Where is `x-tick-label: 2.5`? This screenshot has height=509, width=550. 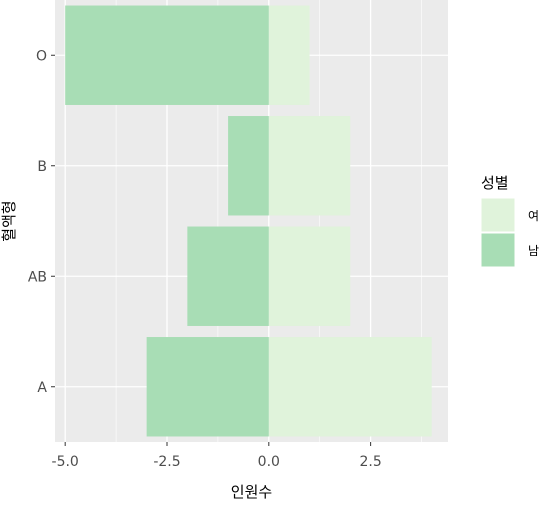
x-tick-label: 2.5 is located at coordinates (370, 462).